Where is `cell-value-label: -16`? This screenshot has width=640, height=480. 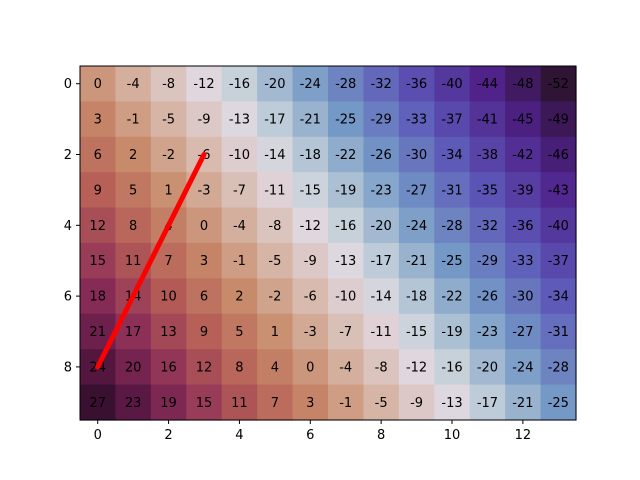 cell-value-label: -16 is located at coordinates (451, 367).